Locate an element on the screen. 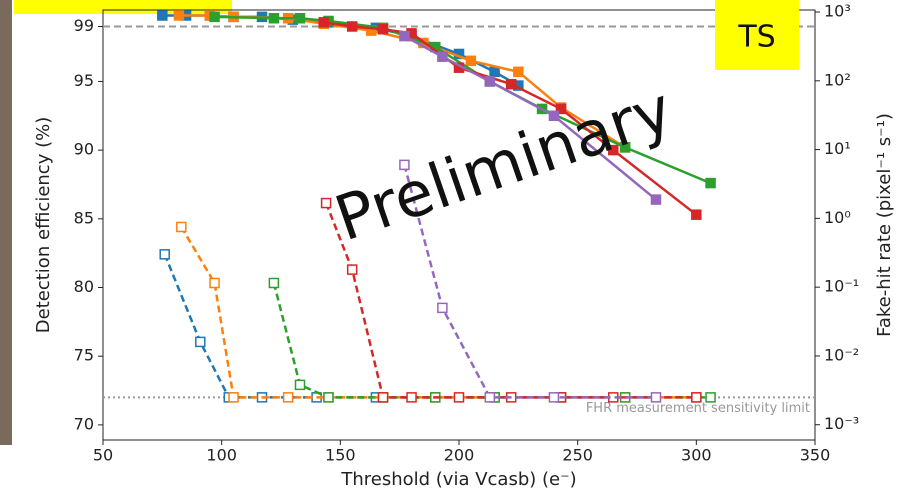 The height and width of the screenshot is (498, 902). x-tick-label: 100 is located at coordinates (221, 455).